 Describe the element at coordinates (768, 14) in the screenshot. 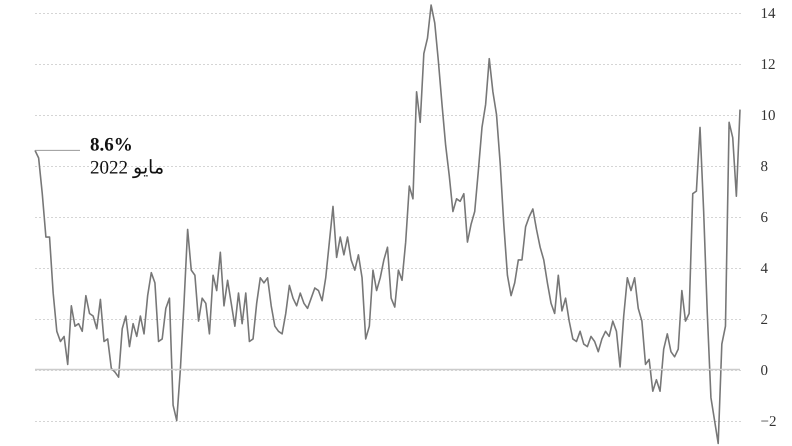

I see `y-tick-label: 14` at that location.